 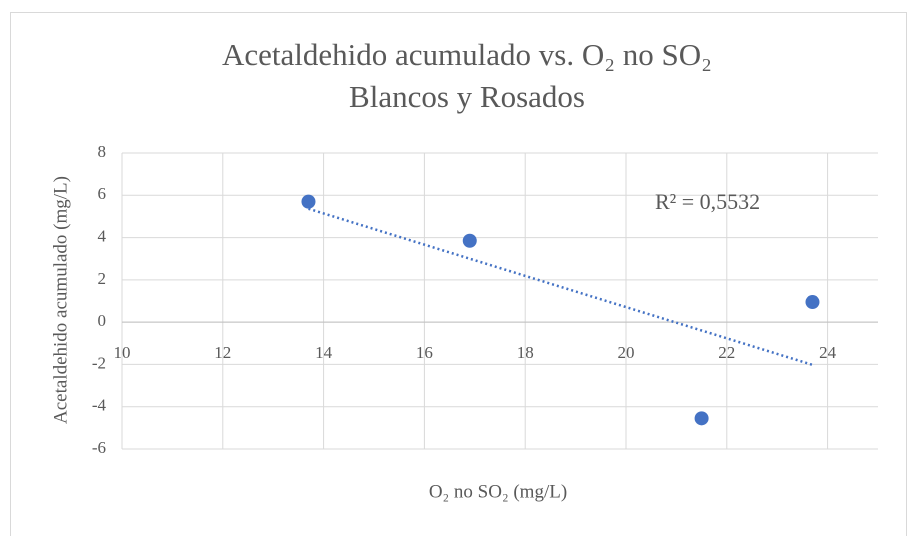 What do you see at coordinates (626, 352) in the screenshot?
I see `x-tick-label: 20` at bounding box center [626, 352].